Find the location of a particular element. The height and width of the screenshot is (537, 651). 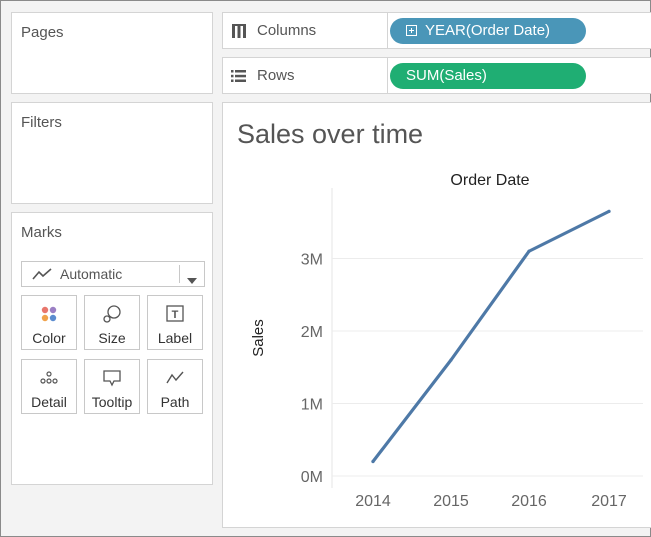

columns-icon is located at coordinates (239, 33).